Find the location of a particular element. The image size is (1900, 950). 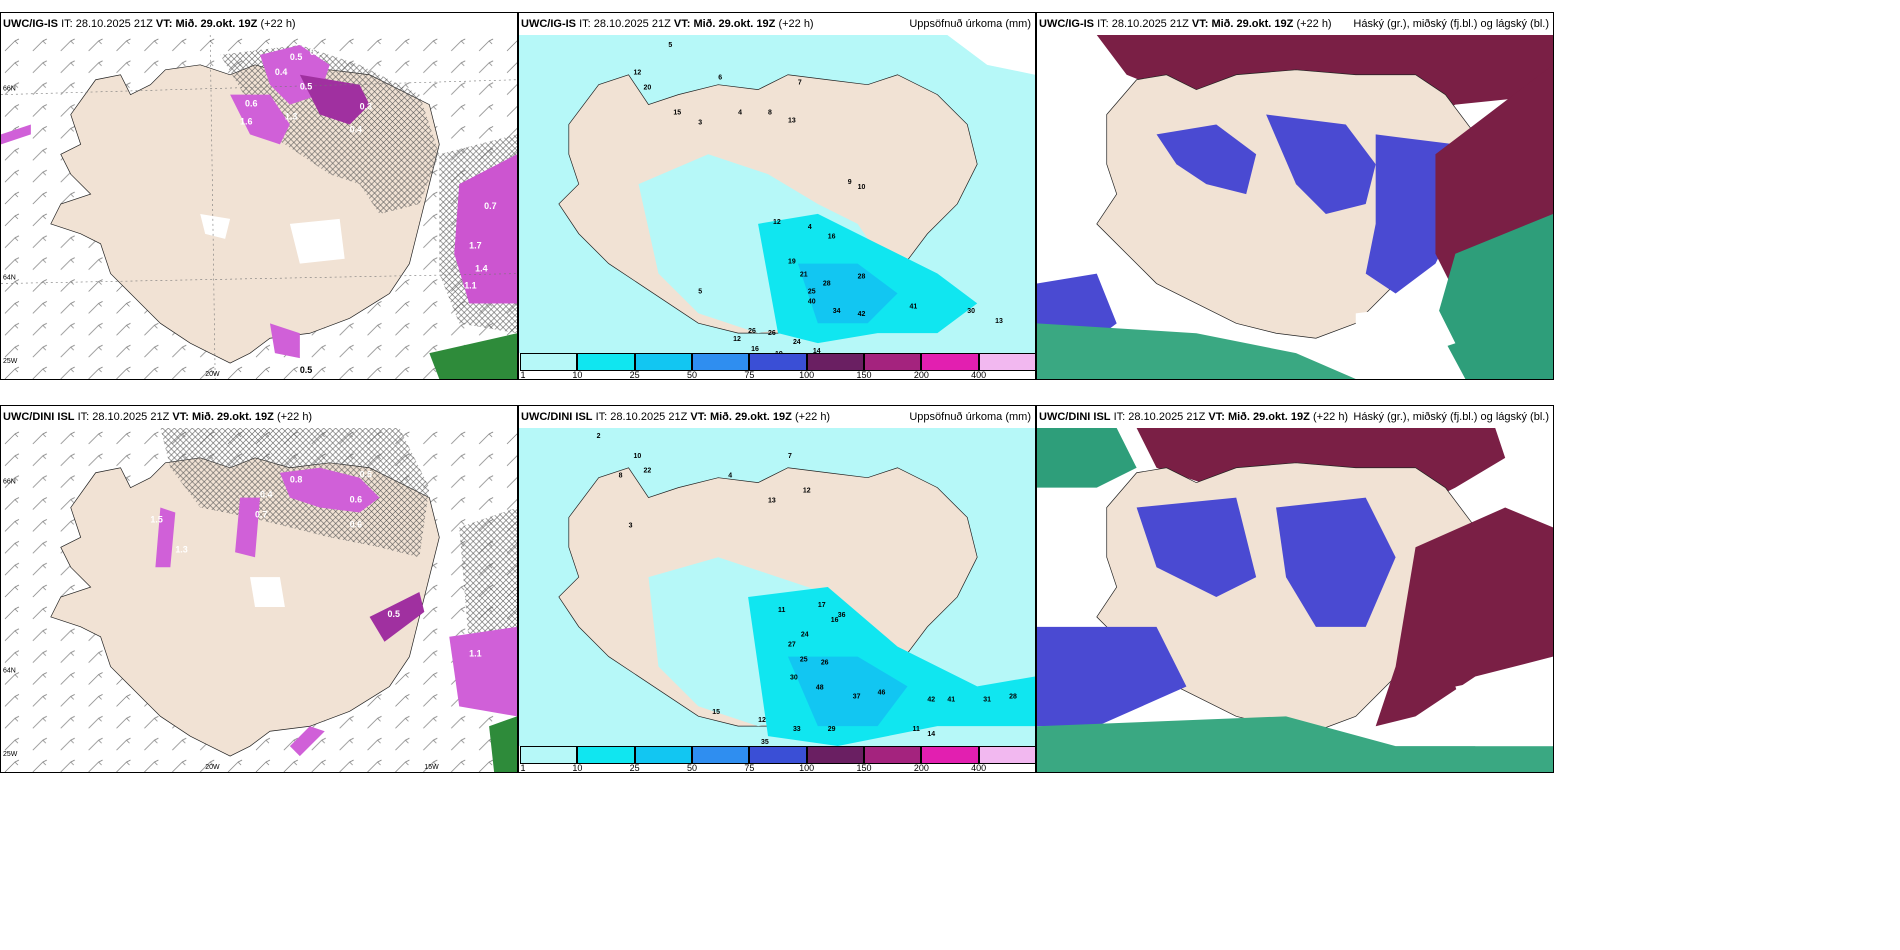

colorbar-tick-label: 400 is located at coordinates (979, 768).